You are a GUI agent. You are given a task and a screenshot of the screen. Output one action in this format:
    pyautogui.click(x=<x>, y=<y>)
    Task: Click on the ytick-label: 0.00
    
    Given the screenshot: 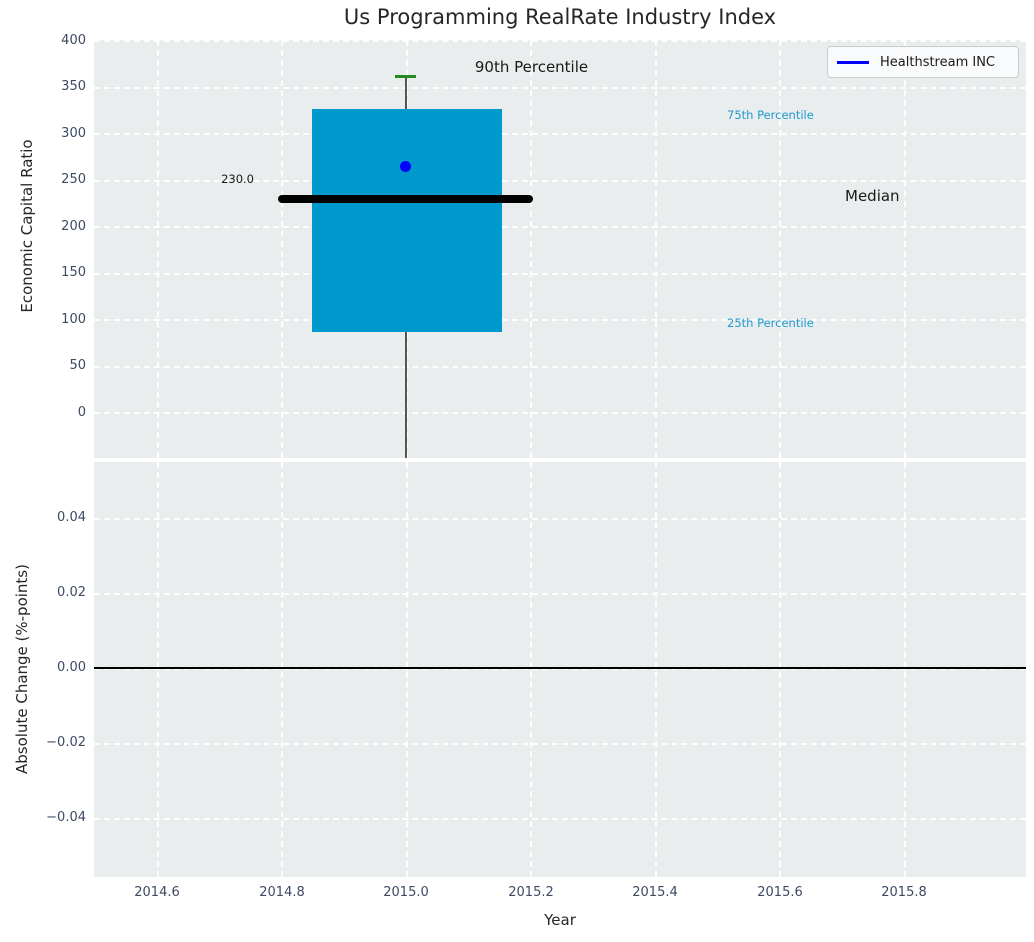 What is the action you would take?
    pyautogui.click(x=71, y=667)
    